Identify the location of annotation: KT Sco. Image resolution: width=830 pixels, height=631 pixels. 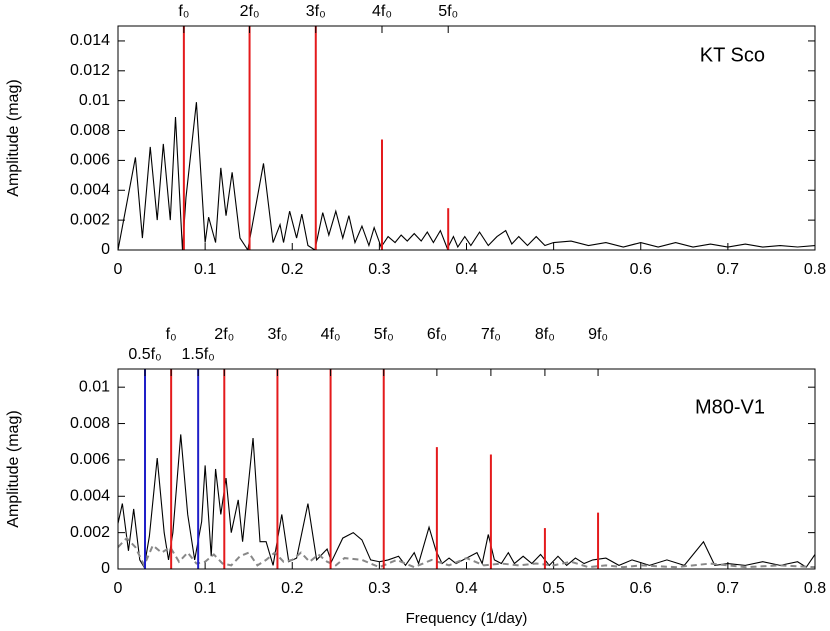
(732, 55).